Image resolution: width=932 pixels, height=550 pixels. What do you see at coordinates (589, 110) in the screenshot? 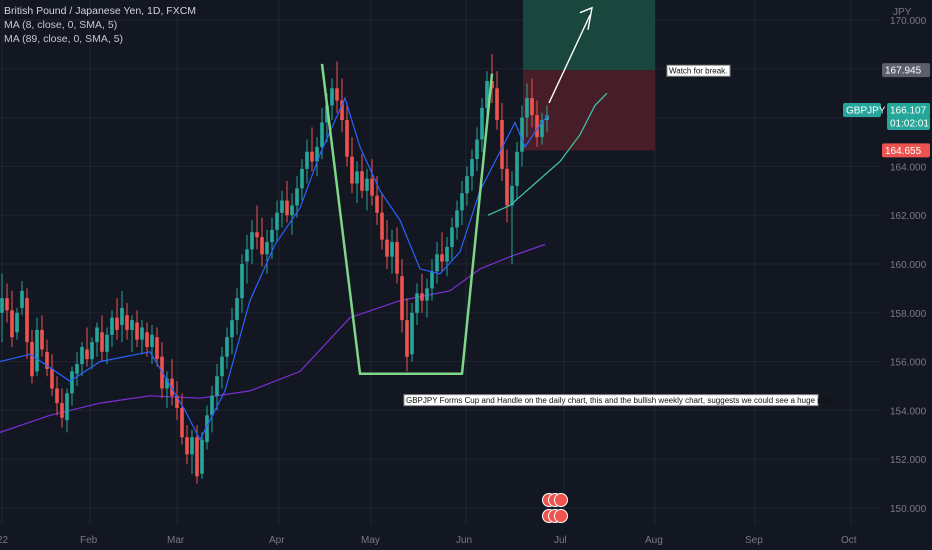
I see `stop-zone` at bounding box center [589, 110].